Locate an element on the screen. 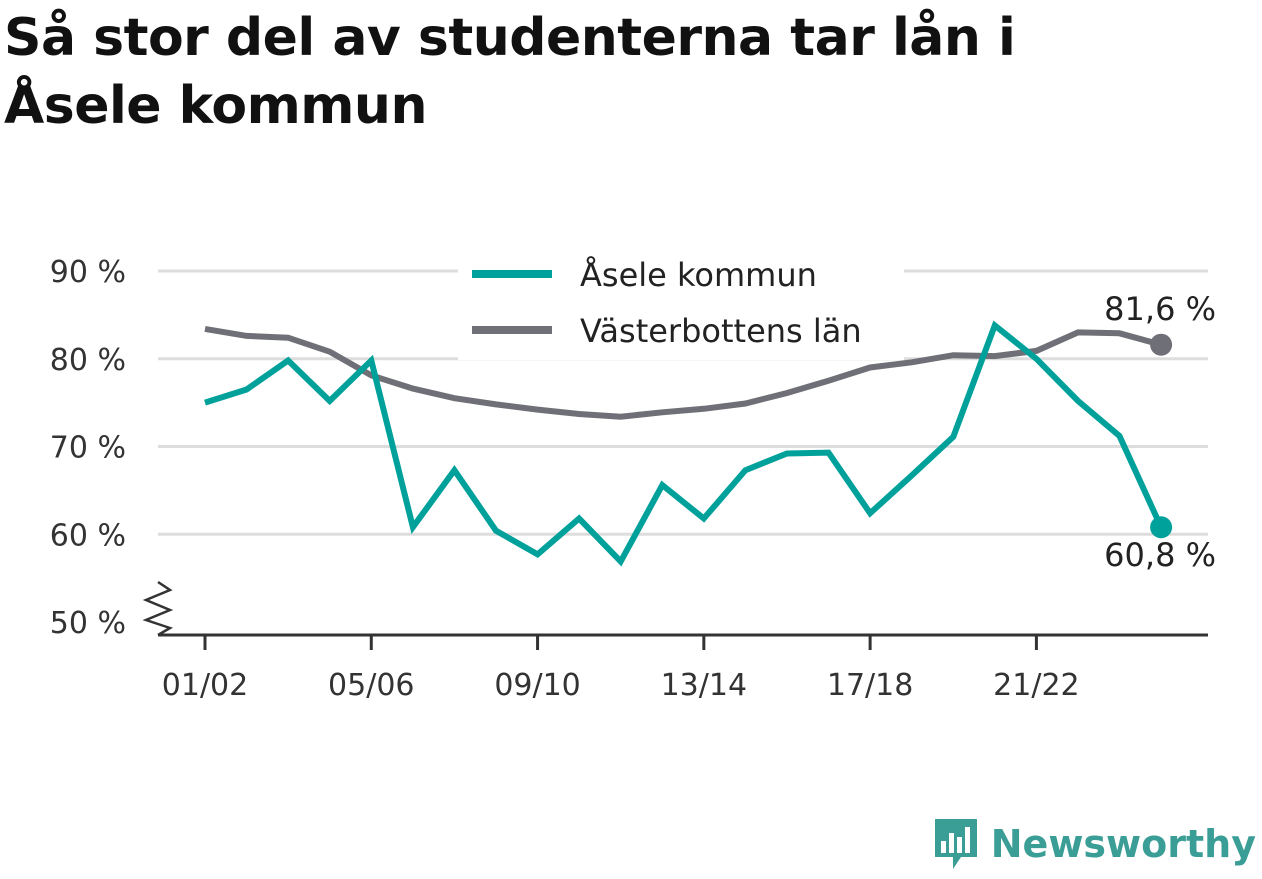  y-tick-label: 60 % is located at coordinates (88, 535).